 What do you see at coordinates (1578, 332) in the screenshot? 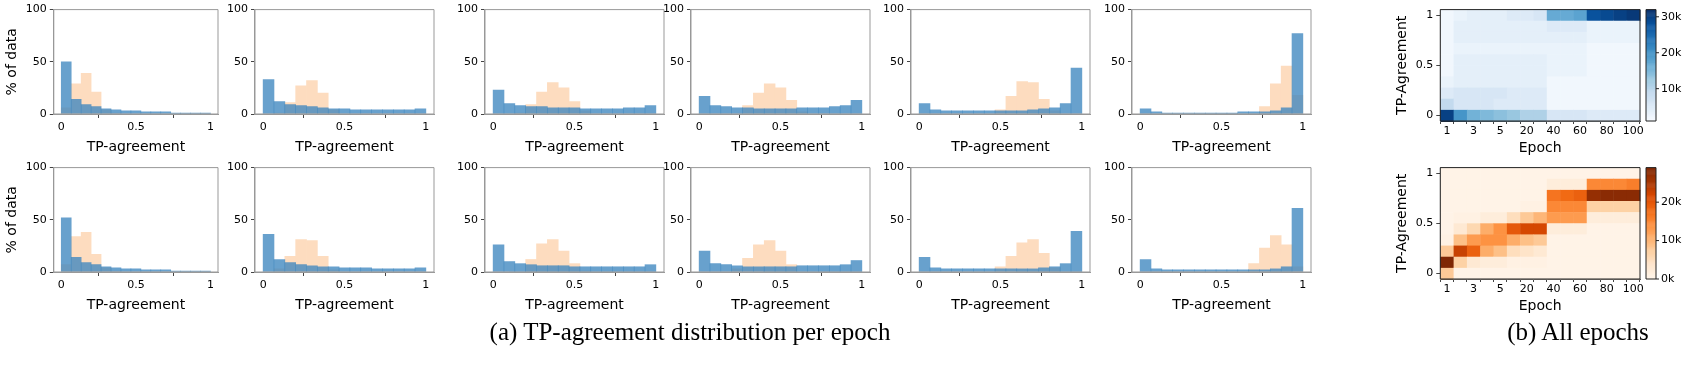
I see `text: (b) All epochs` at bounding box center [1578, 332].